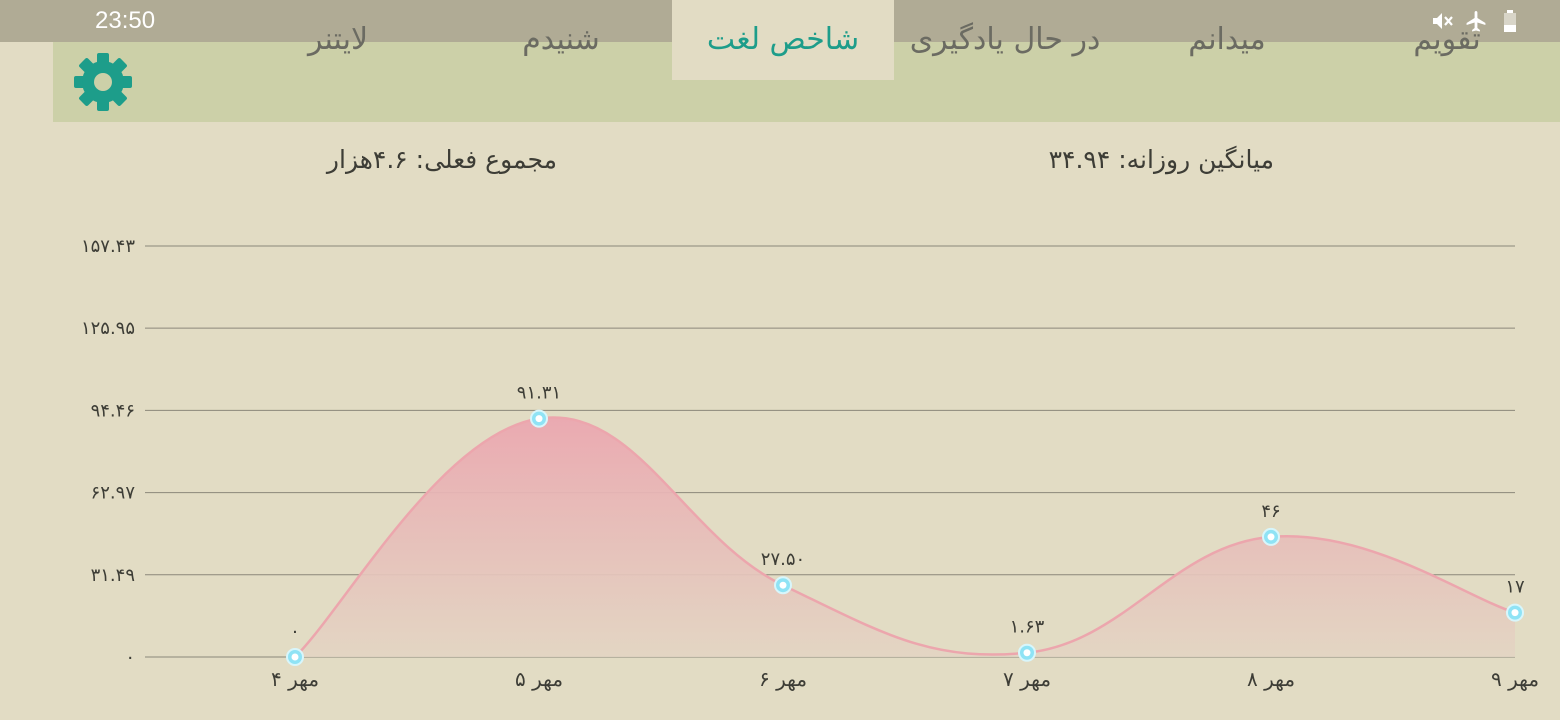 Image resolution: width=1560 pixels, height=720 pixels. I want to click on airplane-mode-icon, so click(1476, 21).